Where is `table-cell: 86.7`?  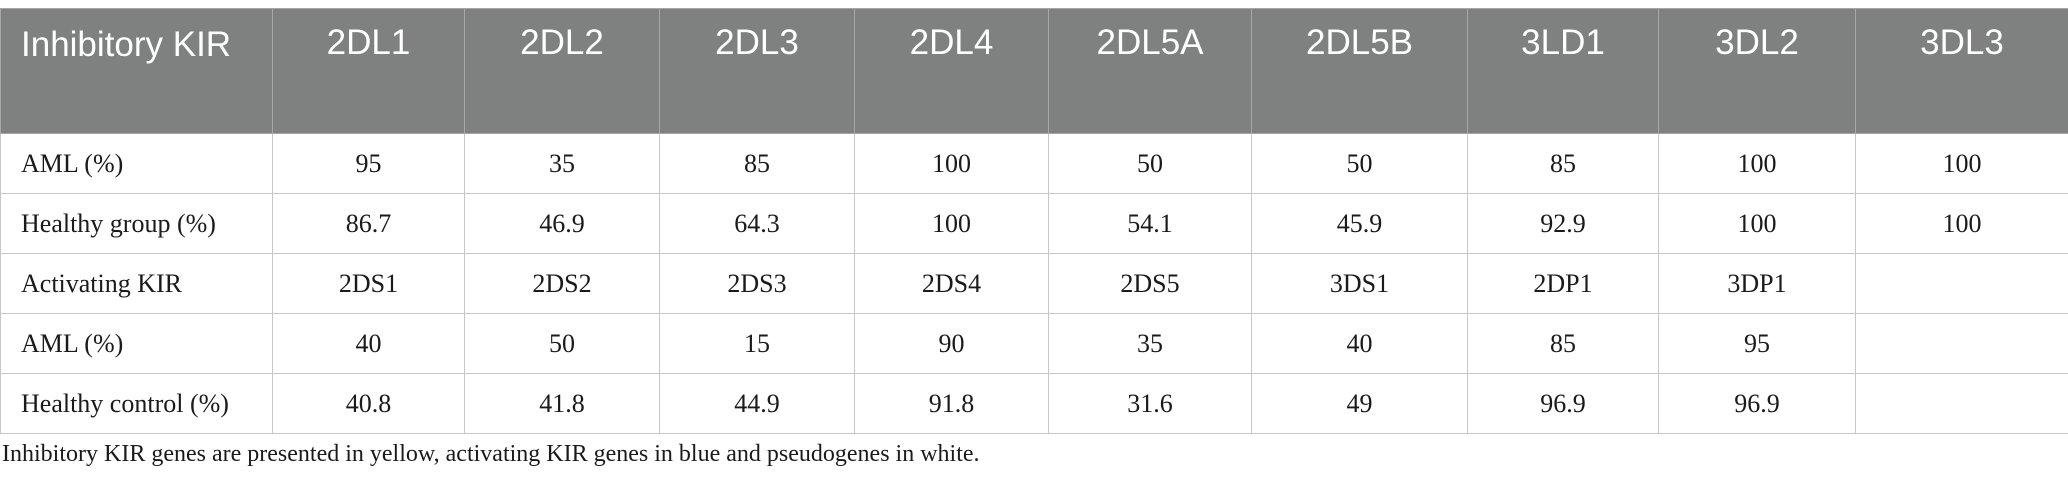
table-cell: 86.7 is located at coordinates (368, 223).